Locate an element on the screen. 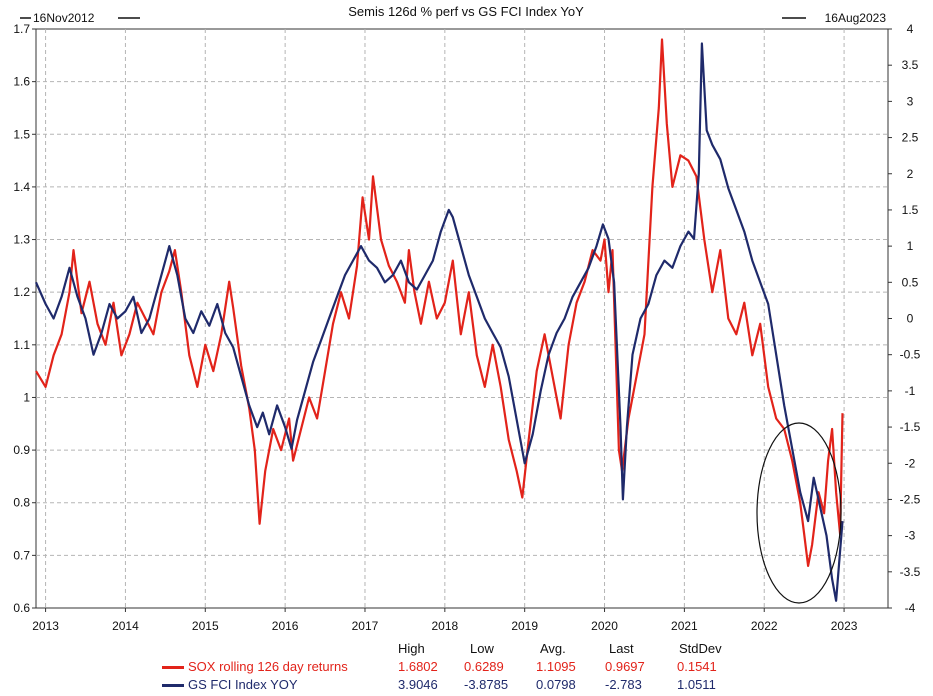 This screenshot has width=933, height=696. right-tick-label: -3.5 is located at coordinates (910, 572).